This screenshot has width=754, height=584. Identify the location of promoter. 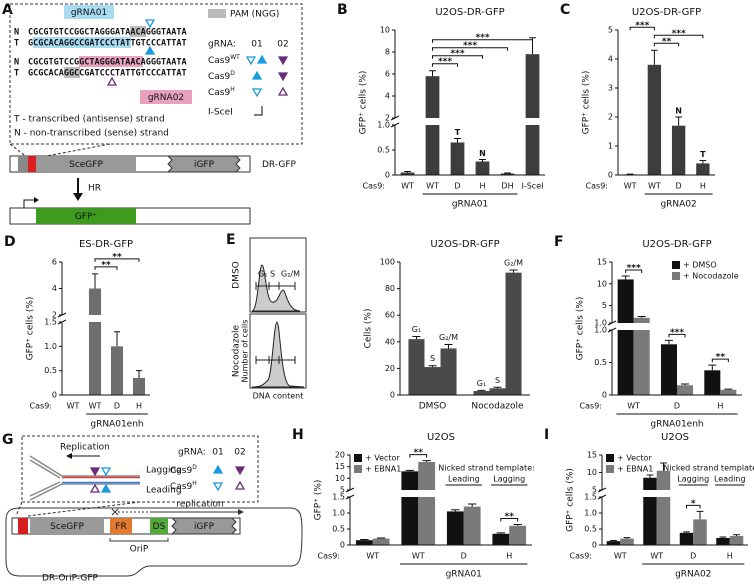
(29, 203).